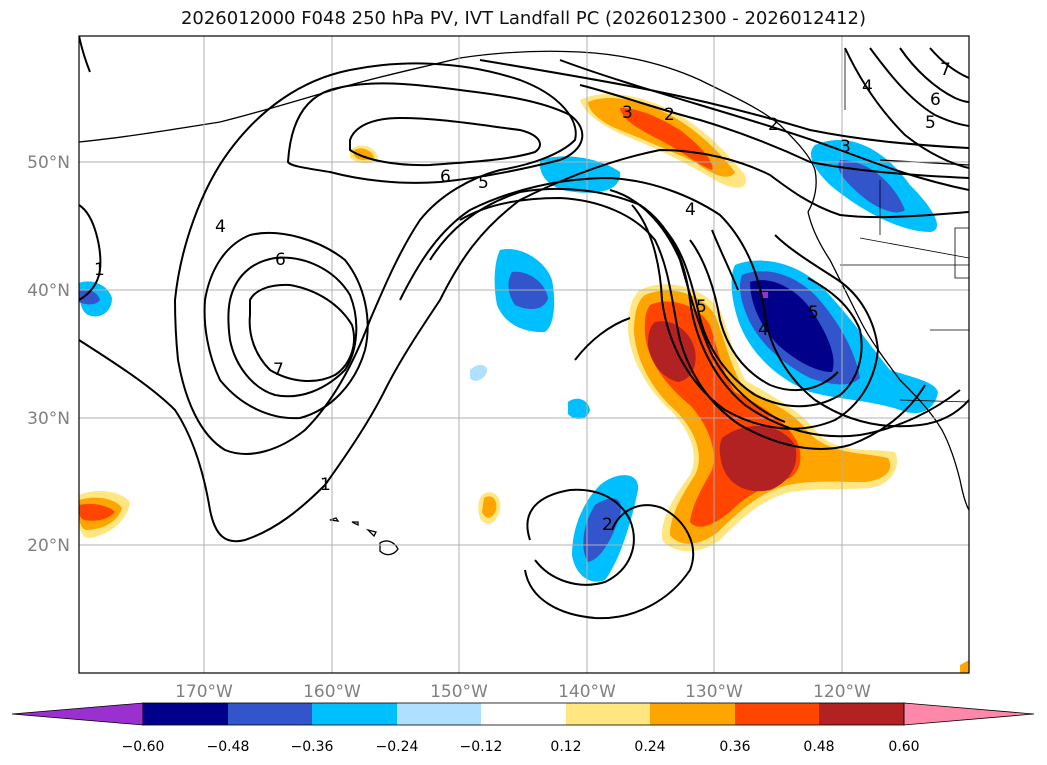 This screenshot has width=1047, height=765. What do you see at coordinates (48, 546) in the screenshot?
I see `lat-label: 20°N` at bounding box center [48, 546].